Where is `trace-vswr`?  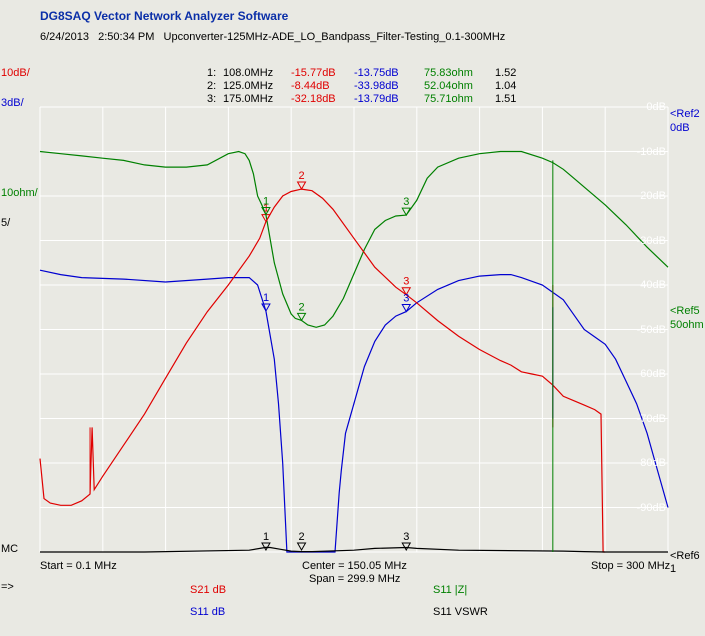
trace-vswr is located at coordinates (354, 549).